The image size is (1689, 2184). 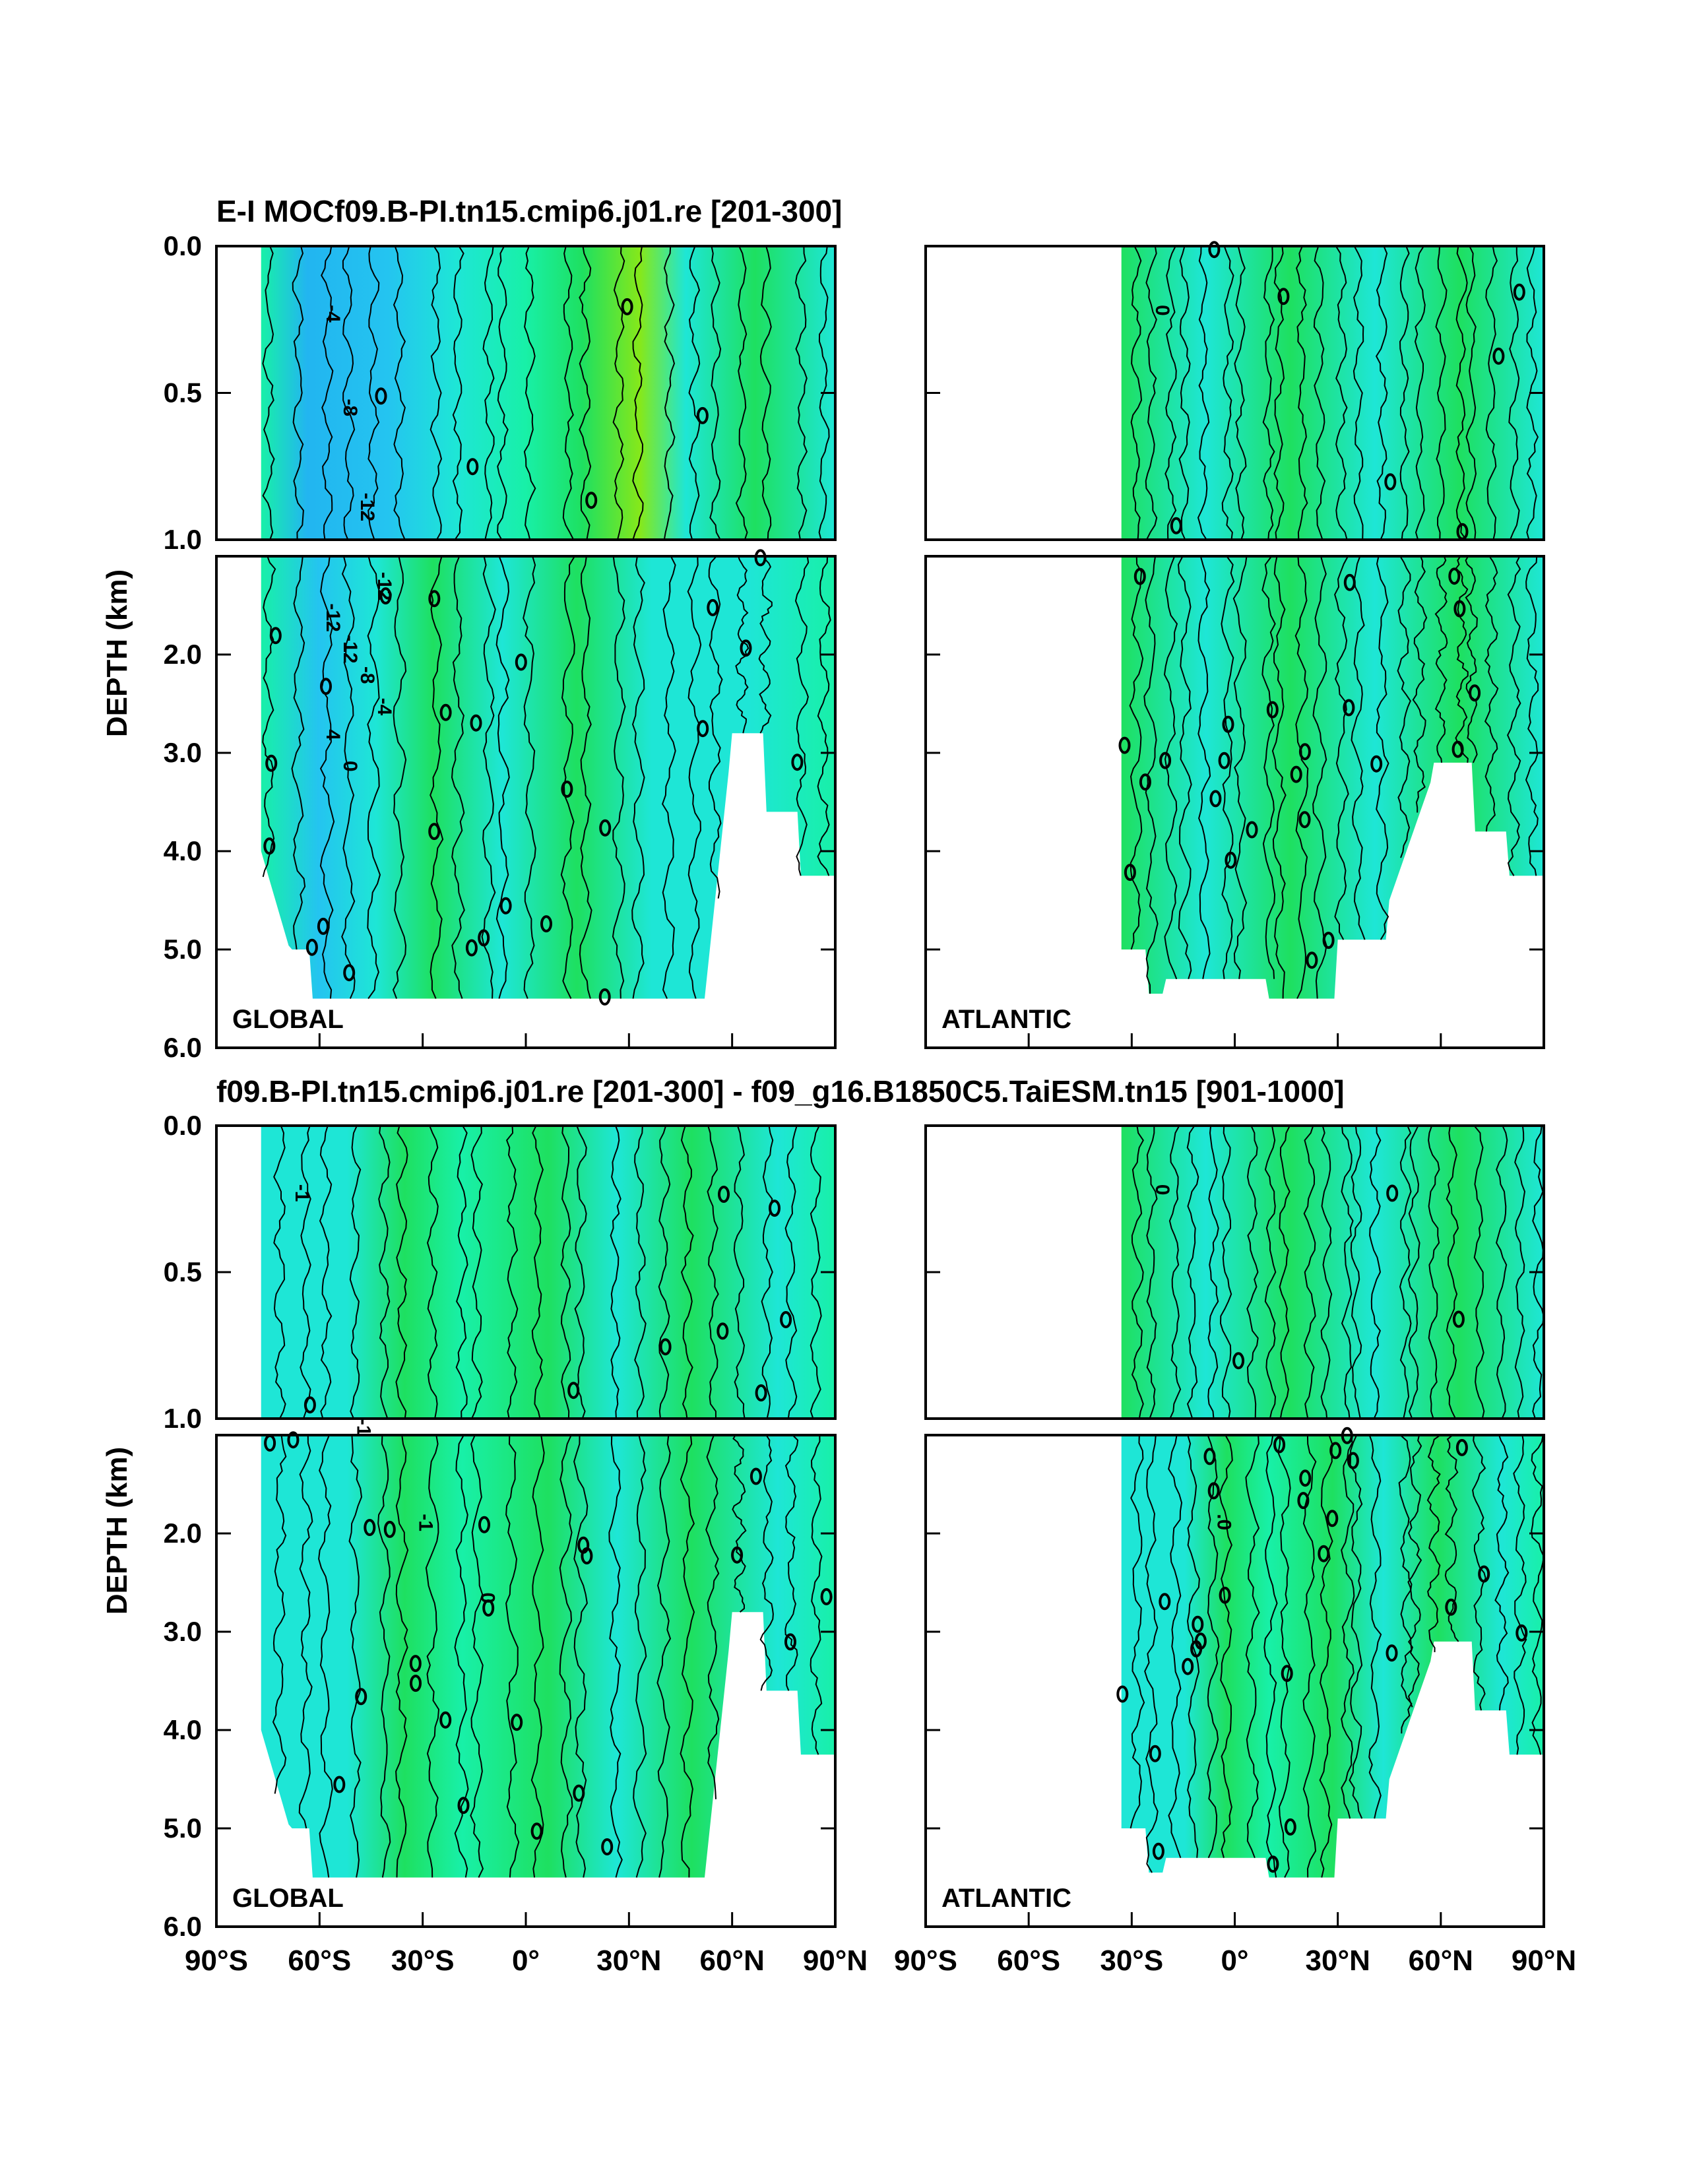 I want to click on x-tick-label: 90°S, so click(x=217, y=1960).